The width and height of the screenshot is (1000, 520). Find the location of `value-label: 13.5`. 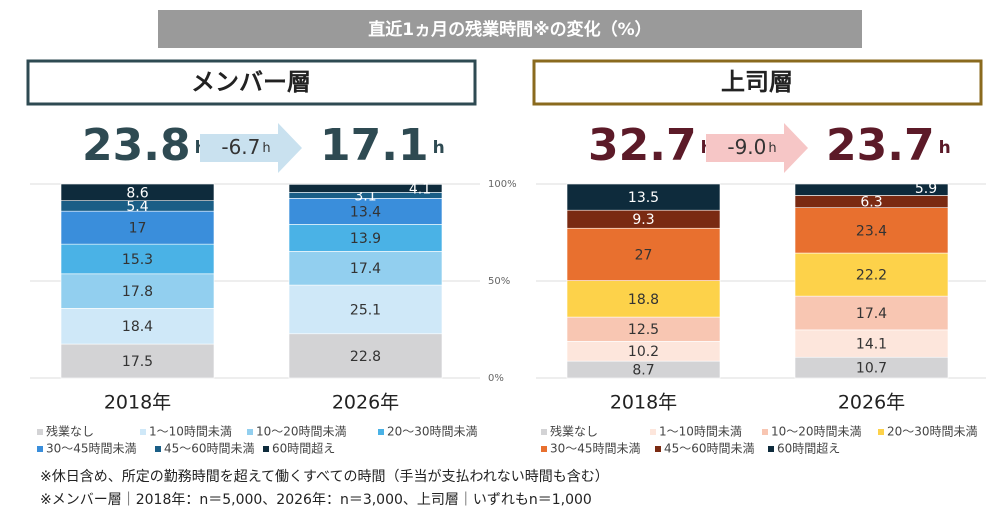

value-label: 13.5 is located at coordinates (643, 198).